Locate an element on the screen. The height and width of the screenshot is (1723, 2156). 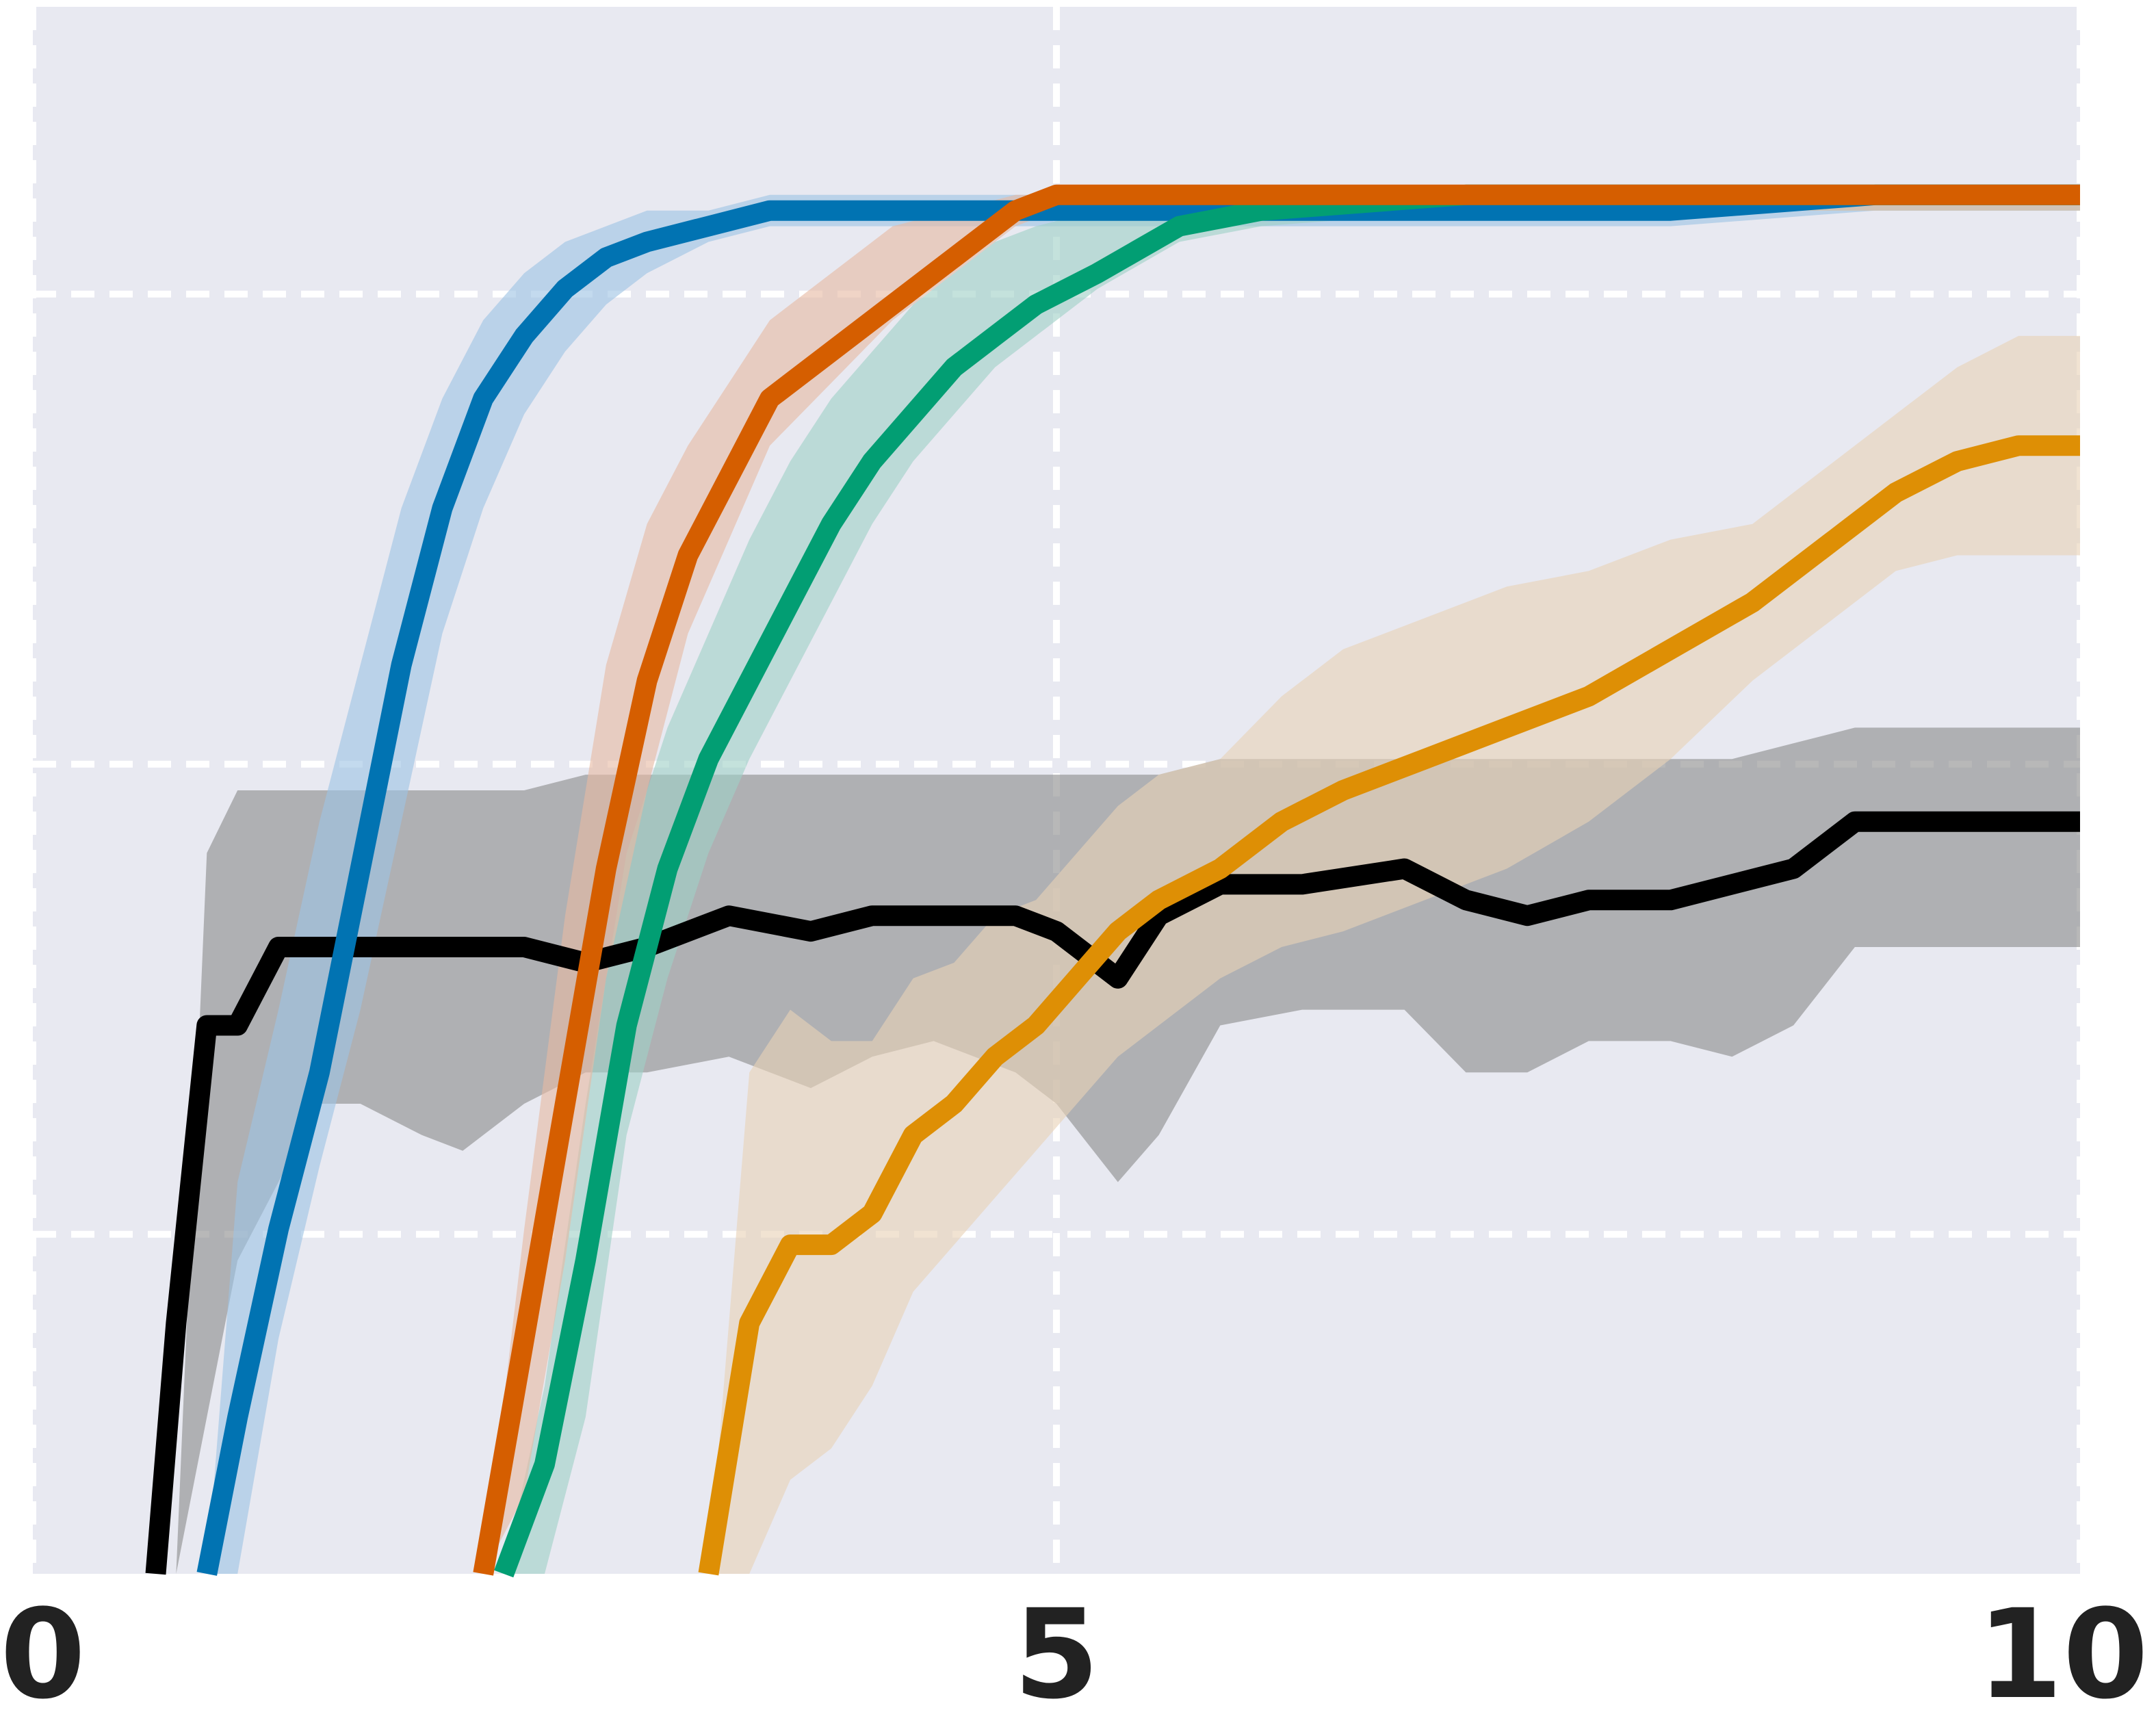
x-tick-labels: 0 5 10 is located at coordinates (1074, 1653).